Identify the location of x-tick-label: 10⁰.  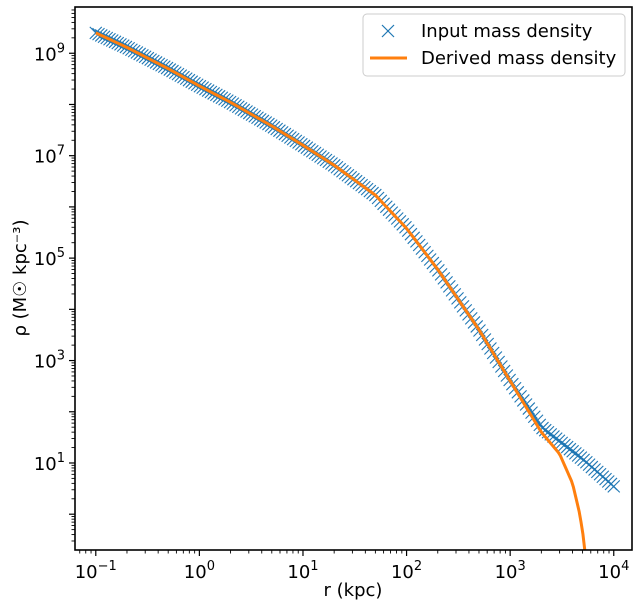
(199, 571).